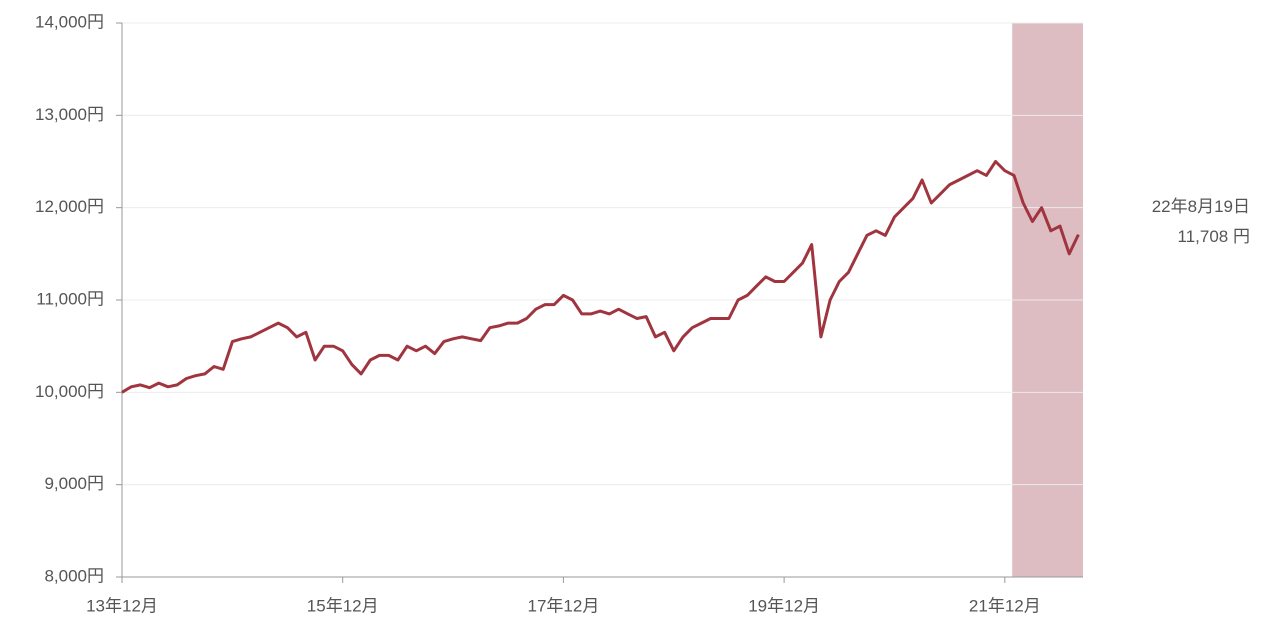 The height and width of the screenshot is (632, 1280). What do you see at coordinates (1201, 206) in the screenshot?
I see `annotation-date: 22年8月19日` at bounding box center [1201, 206].